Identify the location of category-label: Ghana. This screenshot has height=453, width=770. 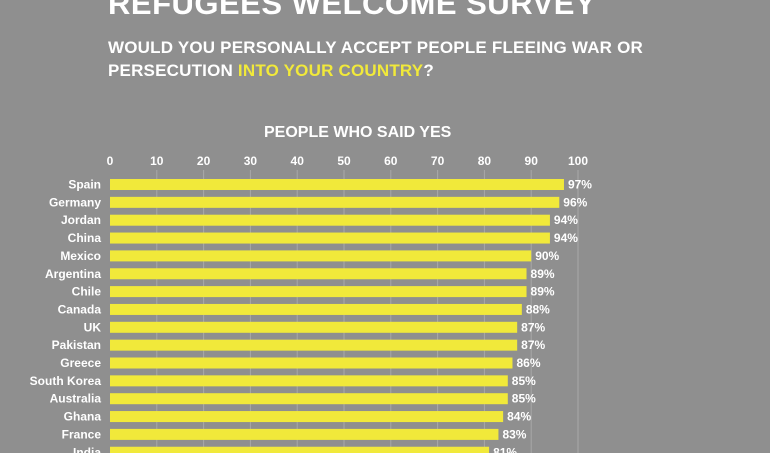
(83, 417).